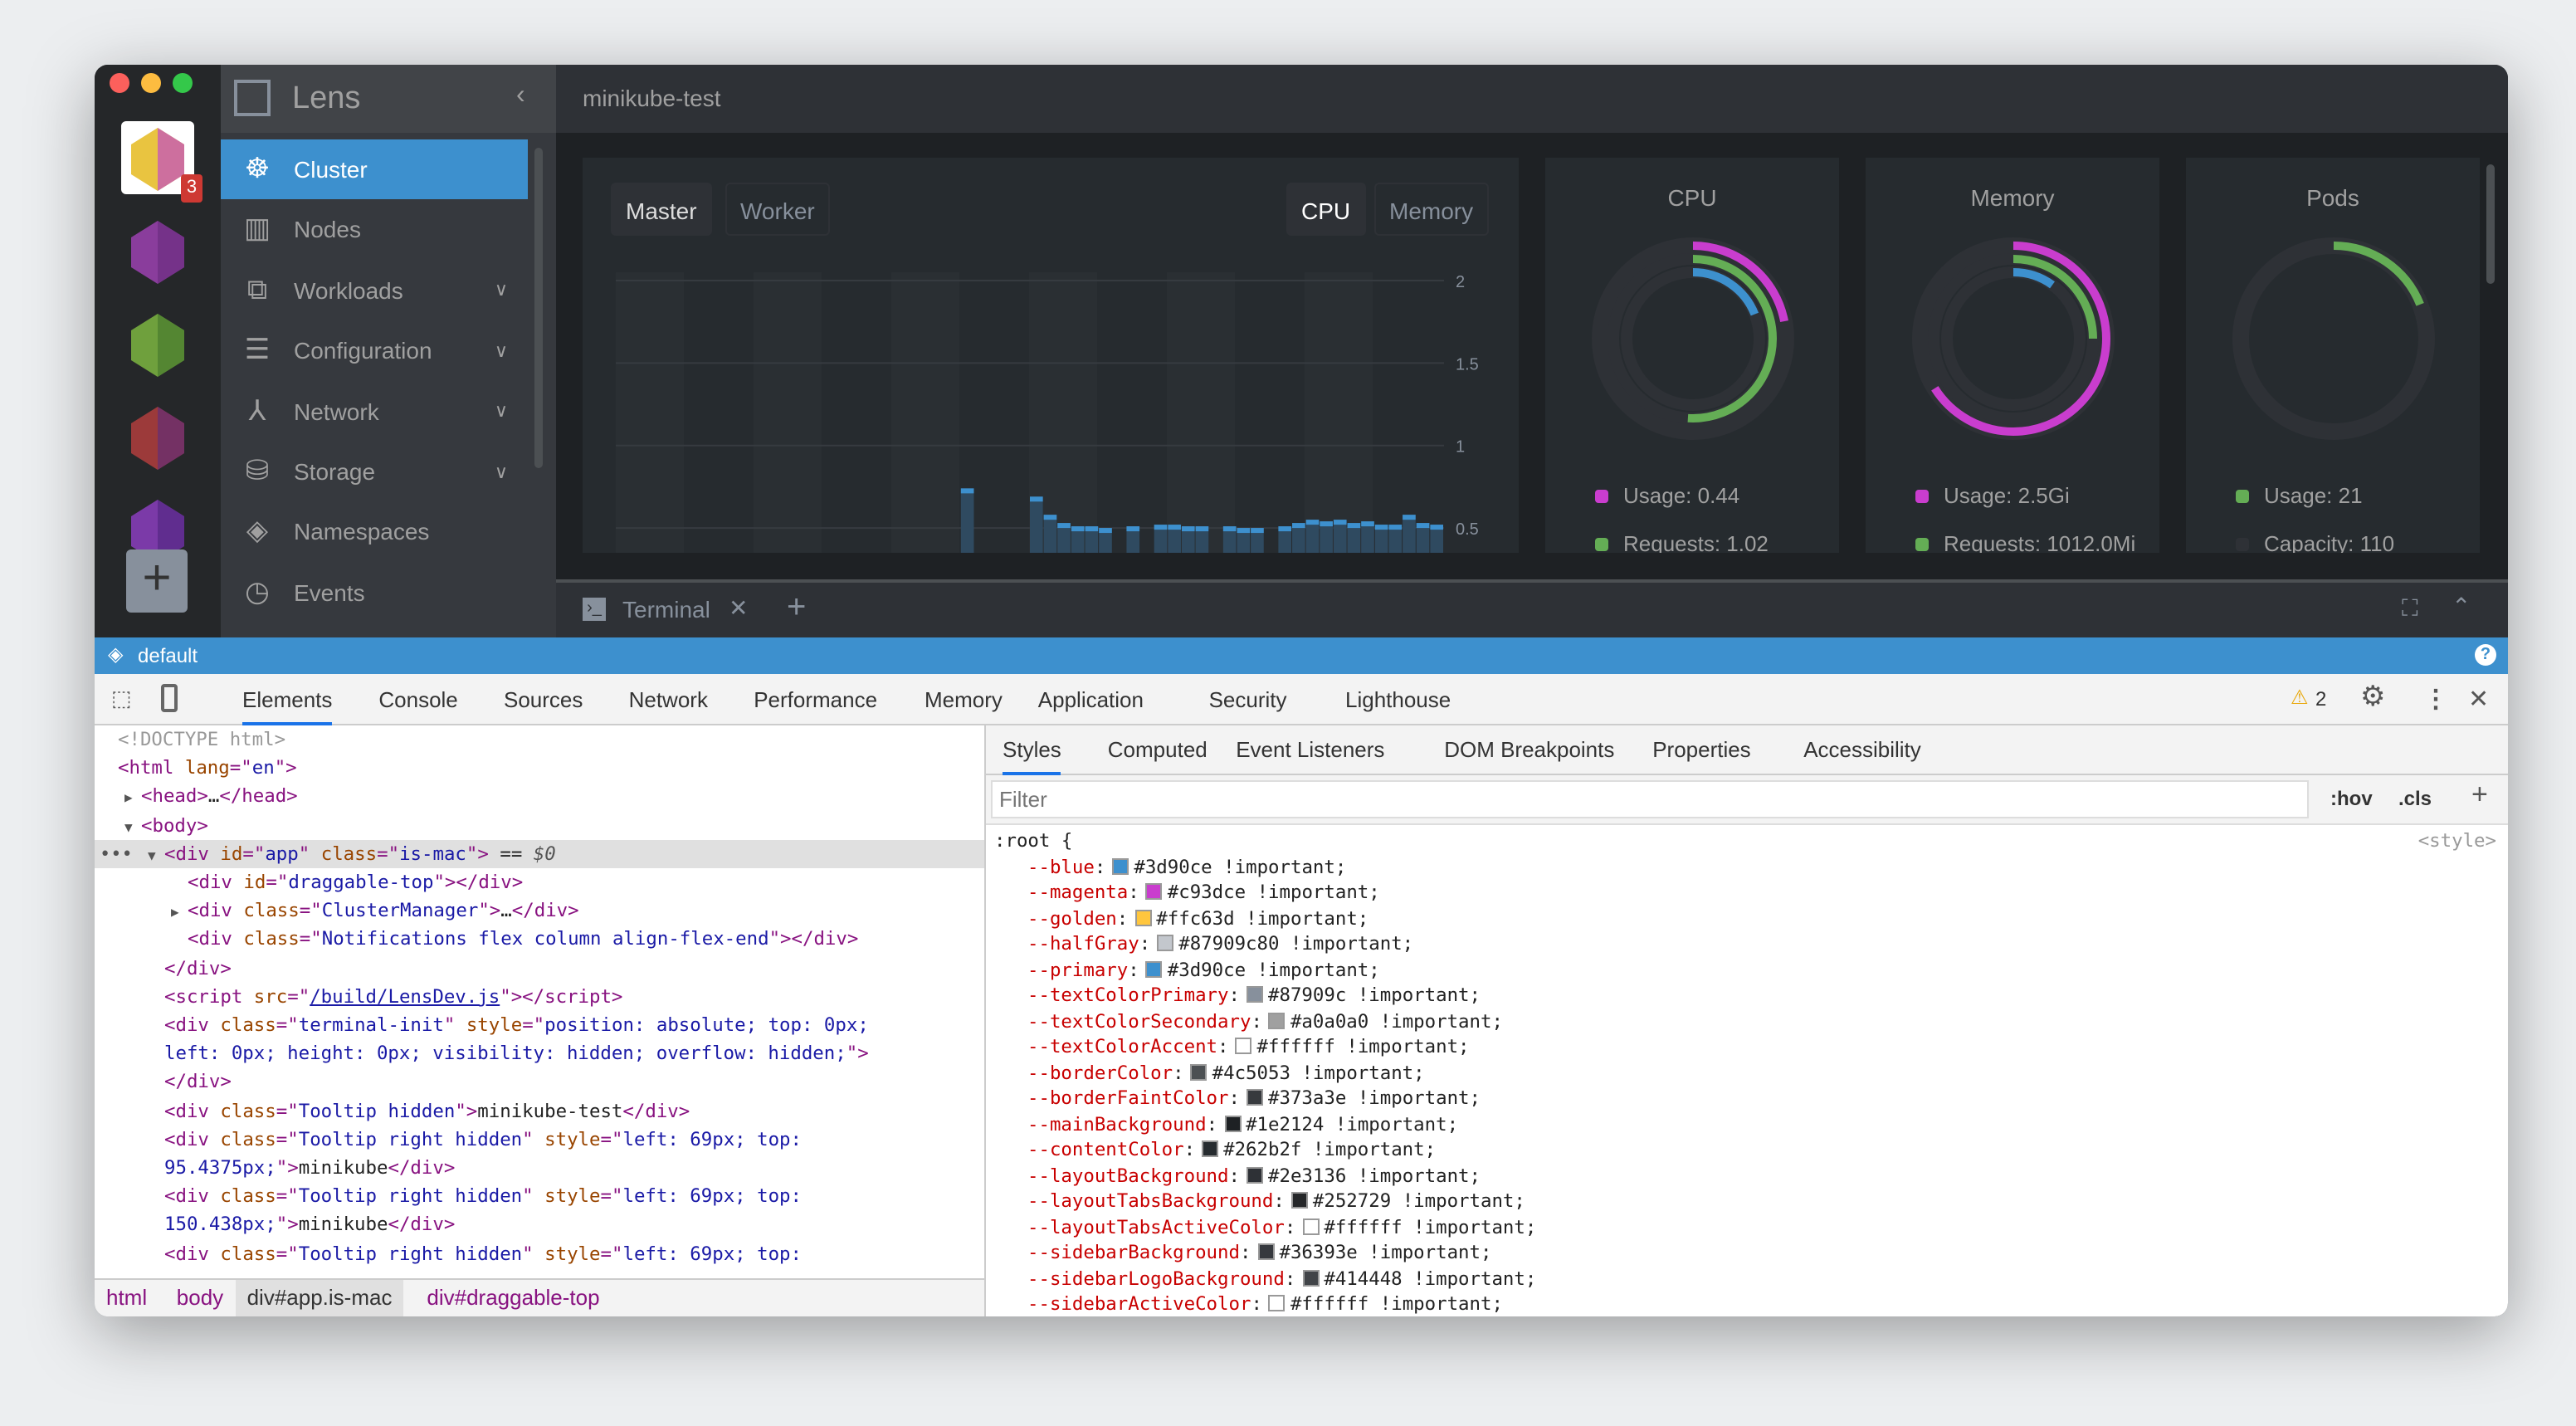 This screenshot has width=2576, height=1426. Describe the element at coordinates (162, 162) in the screenshot. I see `cluster-icon-1: 3` at that location.